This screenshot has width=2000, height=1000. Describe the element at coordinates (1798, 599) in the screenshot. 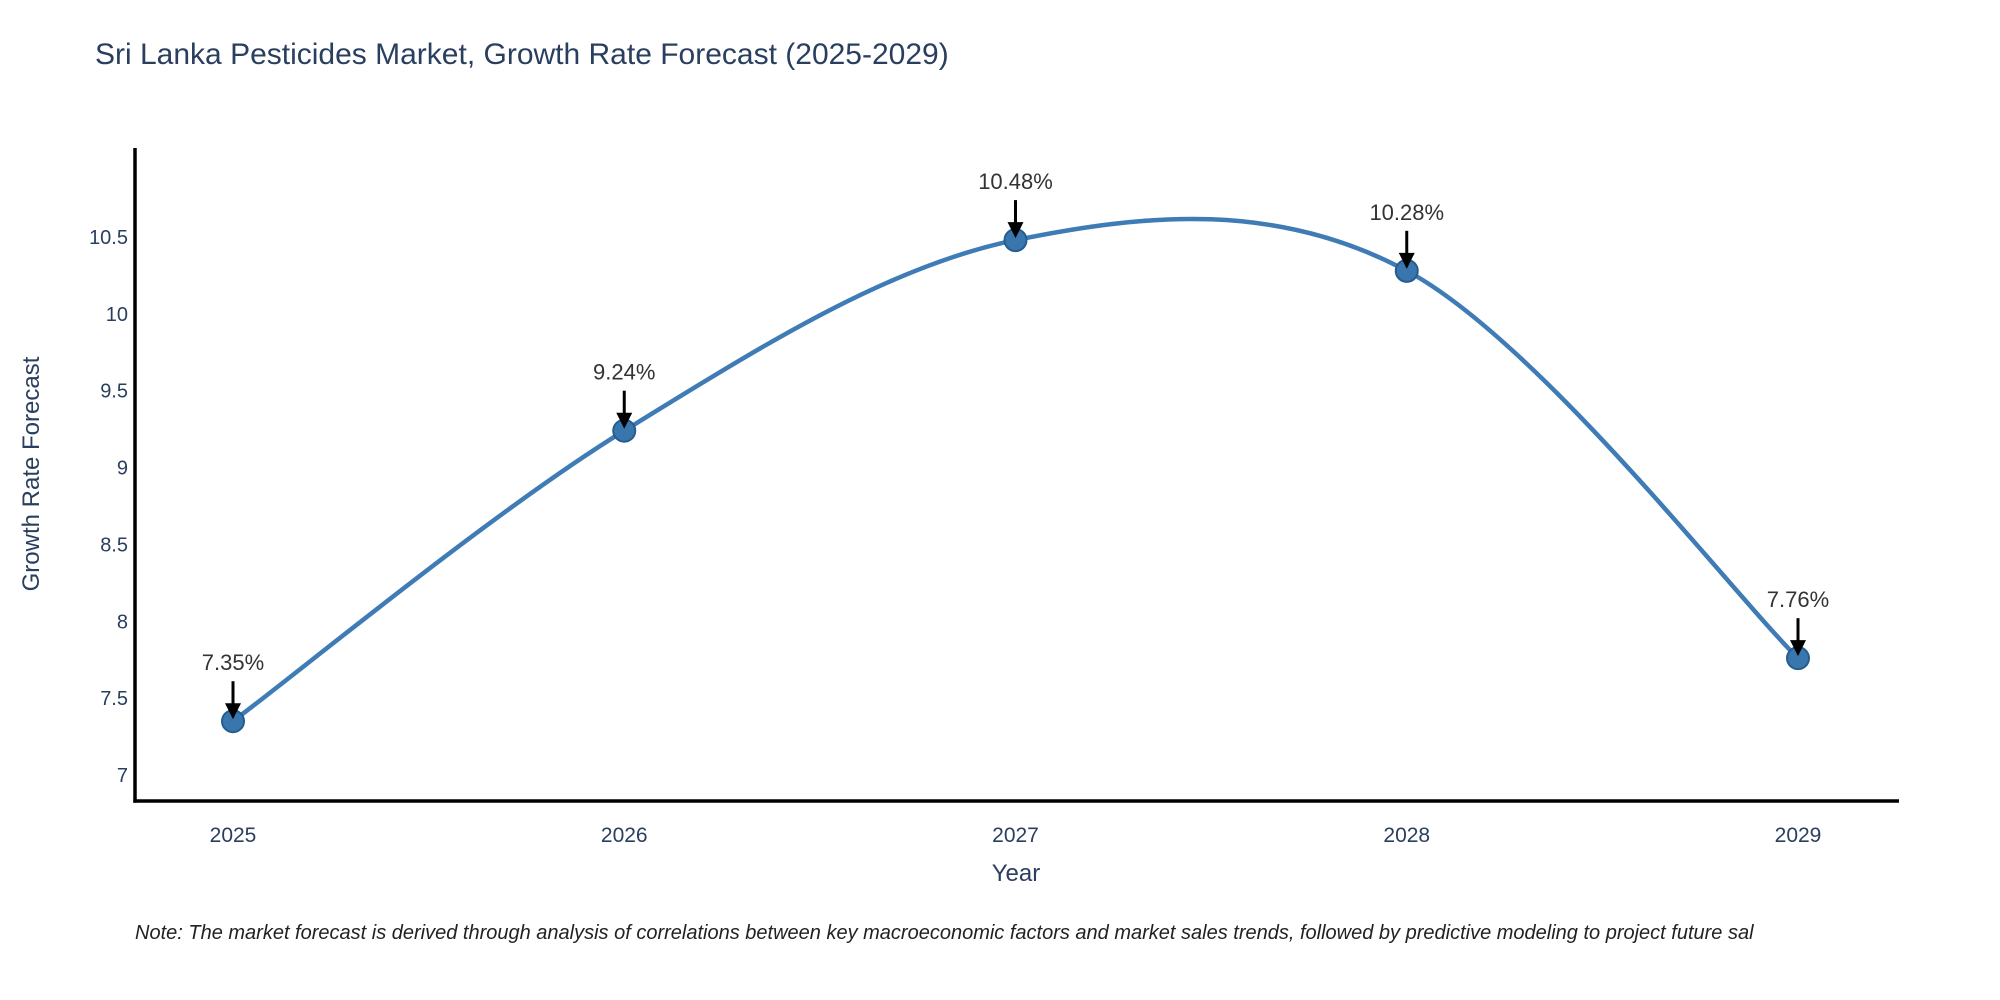

I see `data-point-label: 7.76%` at that location.